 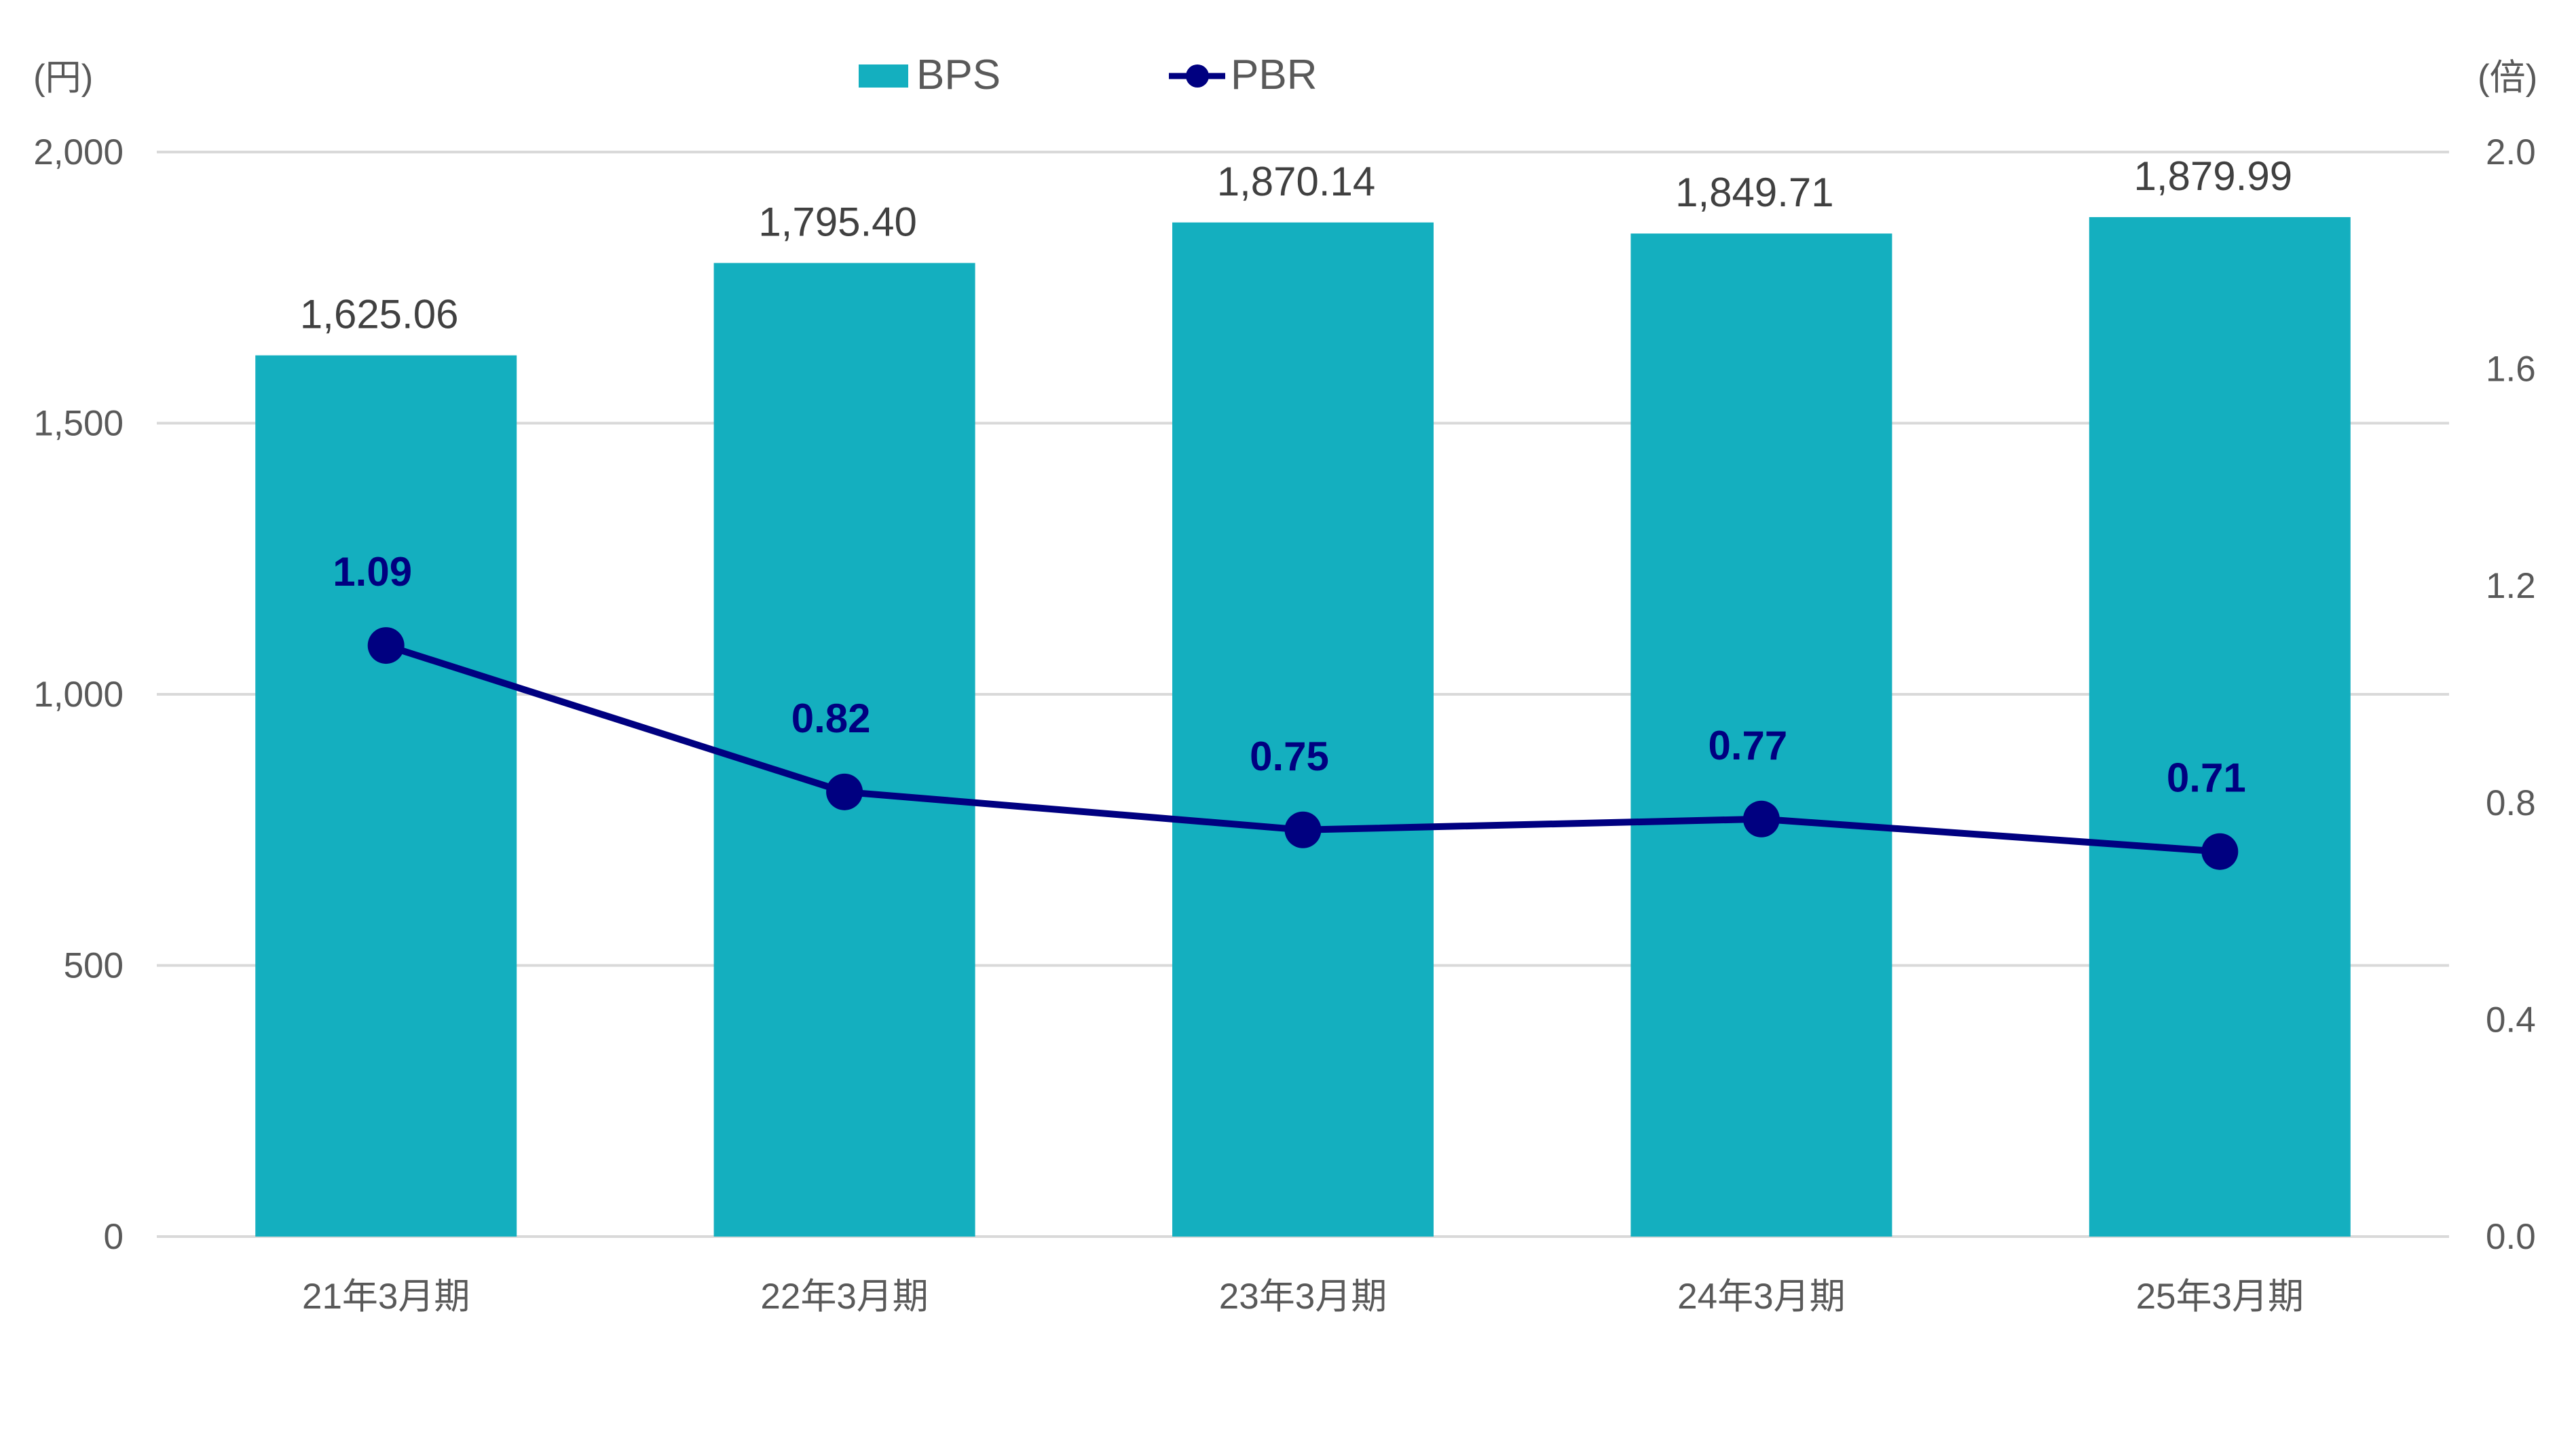 What do you see at coordinates (1297, 181) in the screenshot?
I see `bps-data-label: 1,870.14` at bounding box center [1297, 181].